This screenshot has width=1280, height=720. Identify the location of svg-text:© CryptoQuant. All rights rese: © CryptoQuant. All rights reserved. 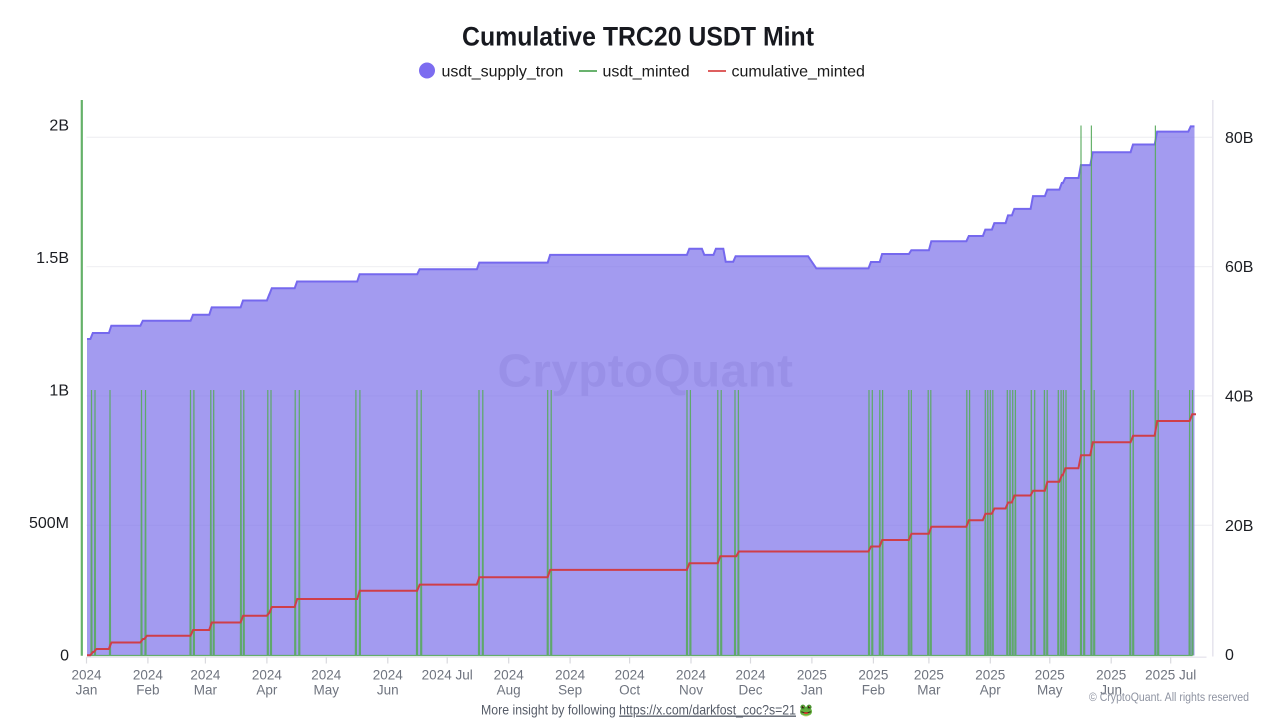
(1169, 697).